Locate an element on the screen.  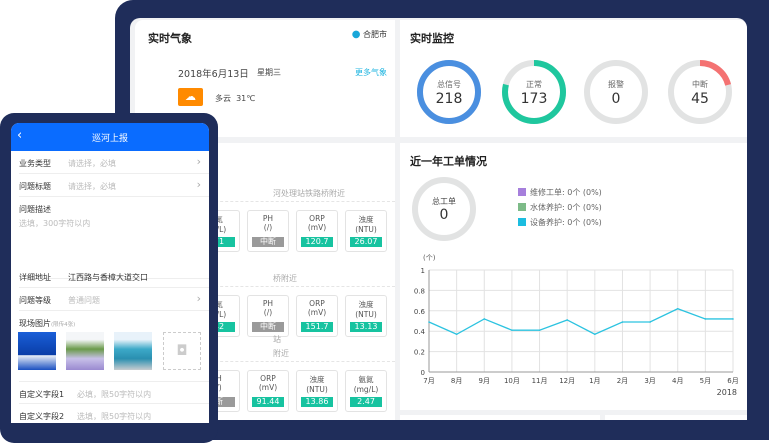
legend-item: 设备养护: 0个 (0%) is located at coordinates (560, 222).